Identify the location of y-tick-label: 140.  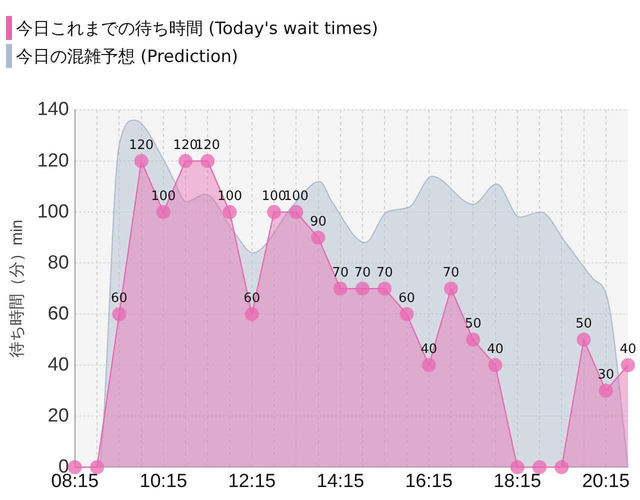
(53, 109).